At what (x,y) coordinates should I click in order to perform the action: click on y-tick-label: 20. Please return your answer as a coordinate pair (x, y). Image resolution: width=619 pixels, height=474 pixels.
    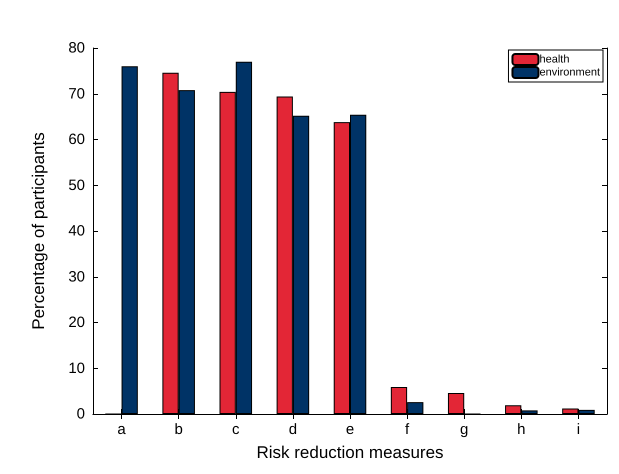
    Looking at the image, I should click on (76, 322).